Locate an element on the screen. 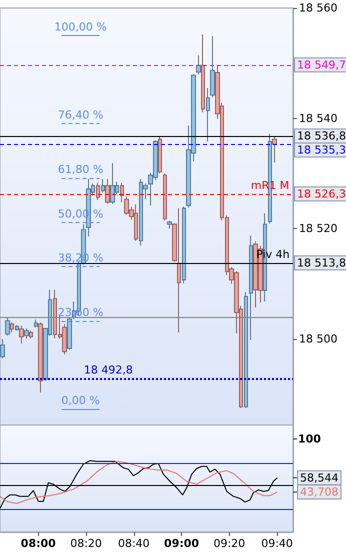  ref-line-label: 100,00 % is located at coordinates (80, 27).